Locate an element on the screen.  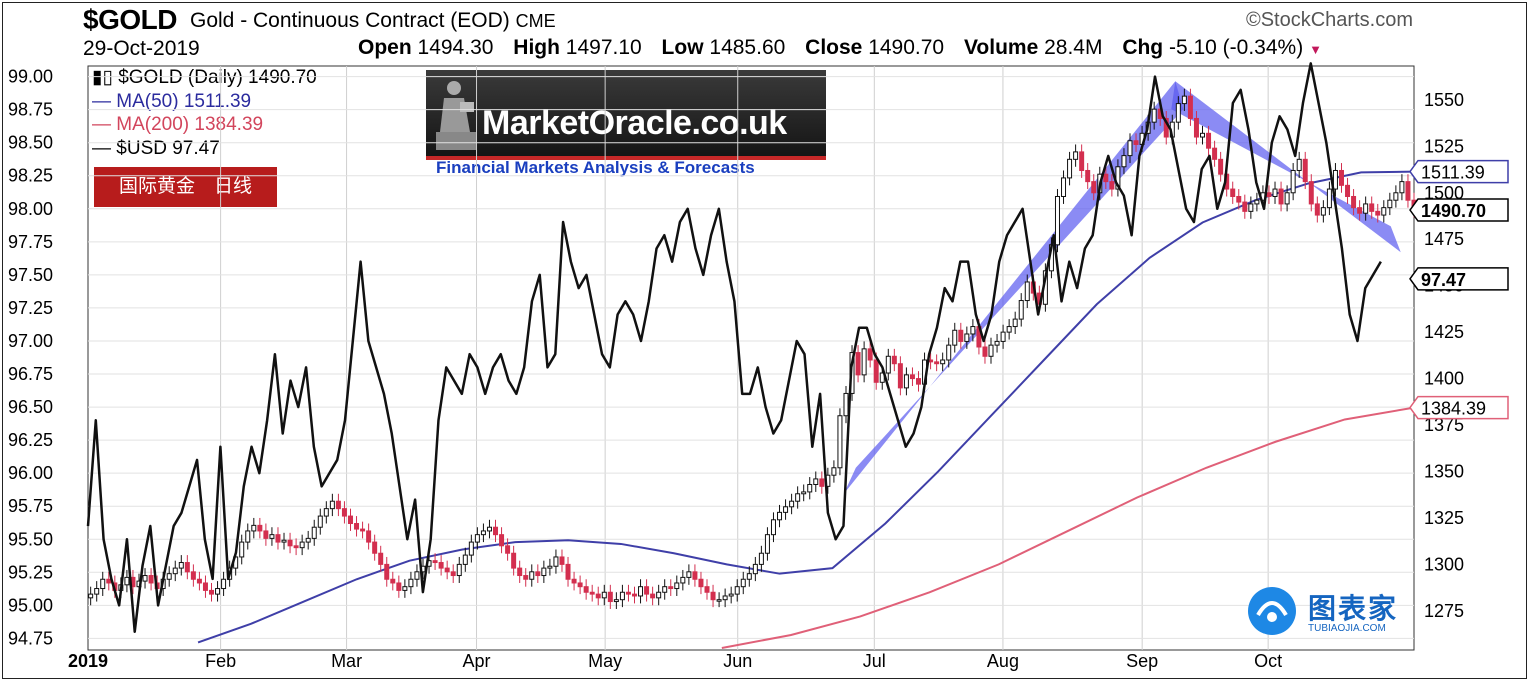
left-tick-label: 99.00 is located at coordinates (30, 77).